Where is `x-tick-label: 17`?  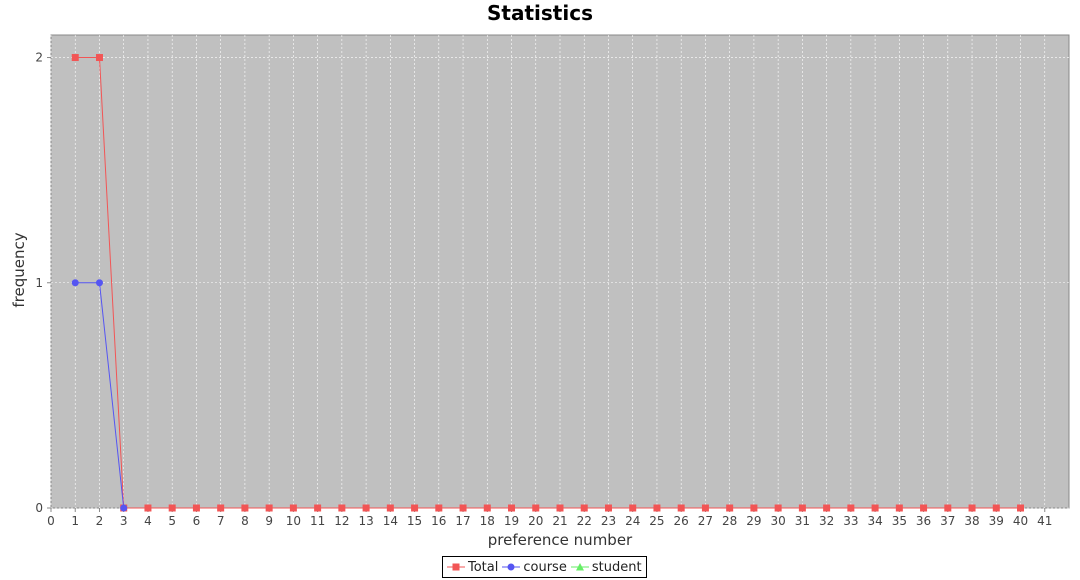
x-tick-label: 17 is located at coordinates (462, 521).